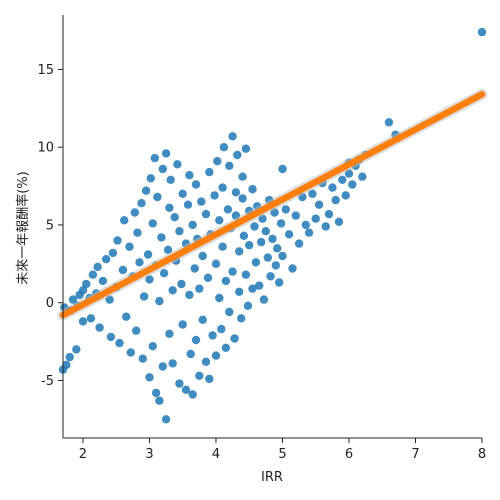  I want to click on x-tick-label: 7, so click(415, 454).